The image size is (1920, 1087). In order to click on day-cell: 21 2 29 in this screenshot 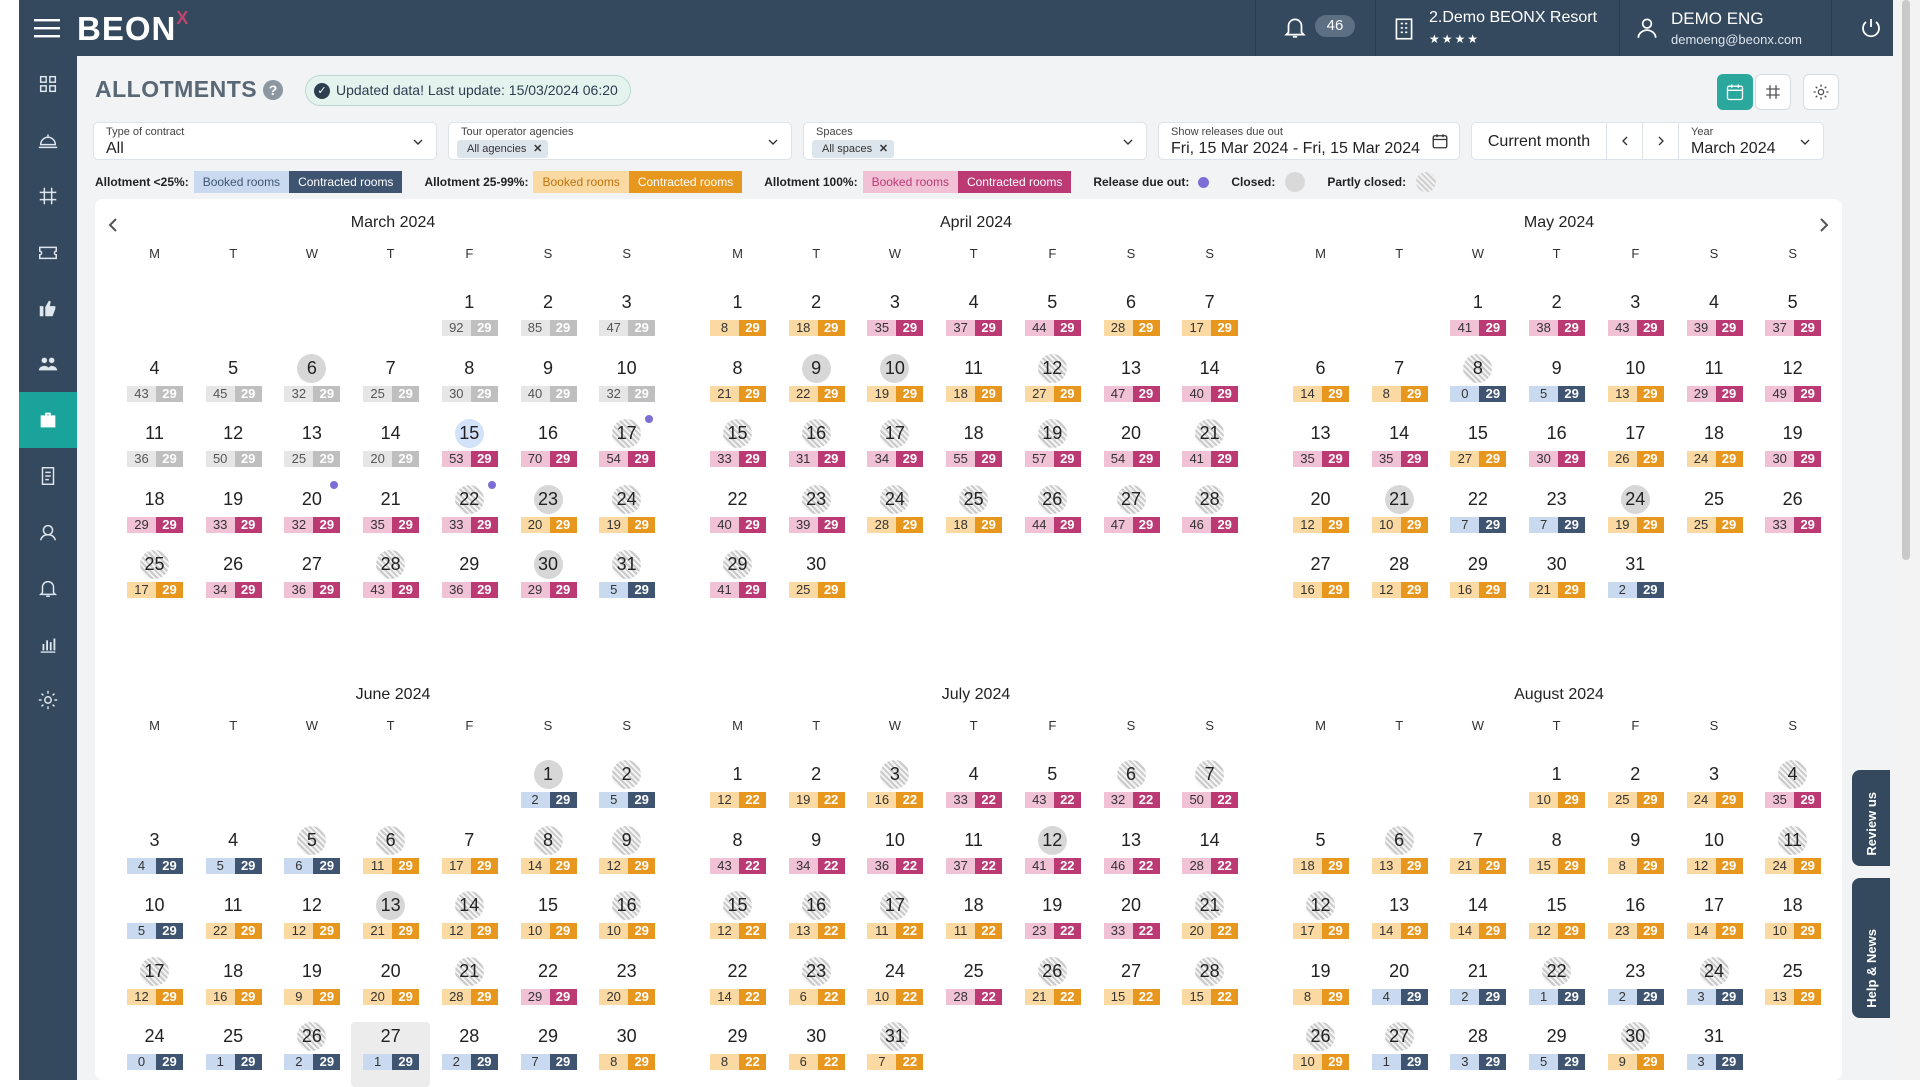, I will do `click(1477, 989)`.